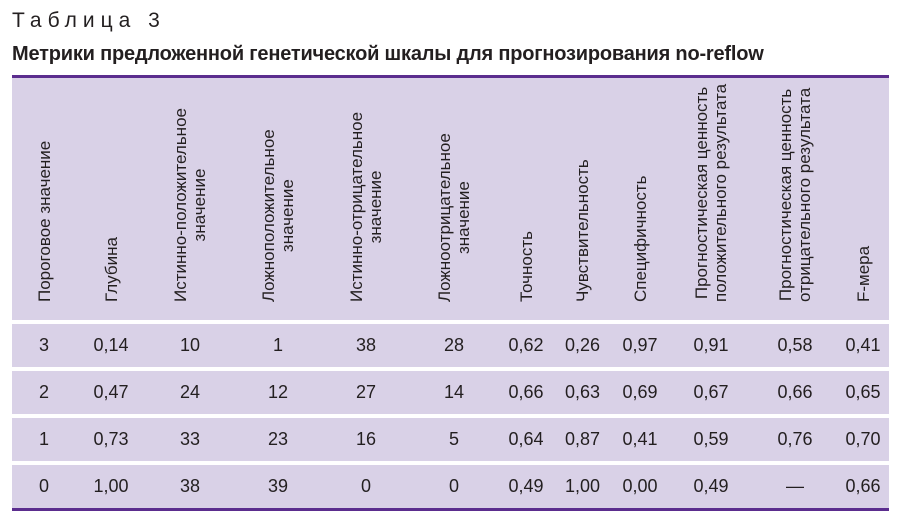 This screenshot has width=903, height=520. I want to click on table-top-rule, so click(450, 76).